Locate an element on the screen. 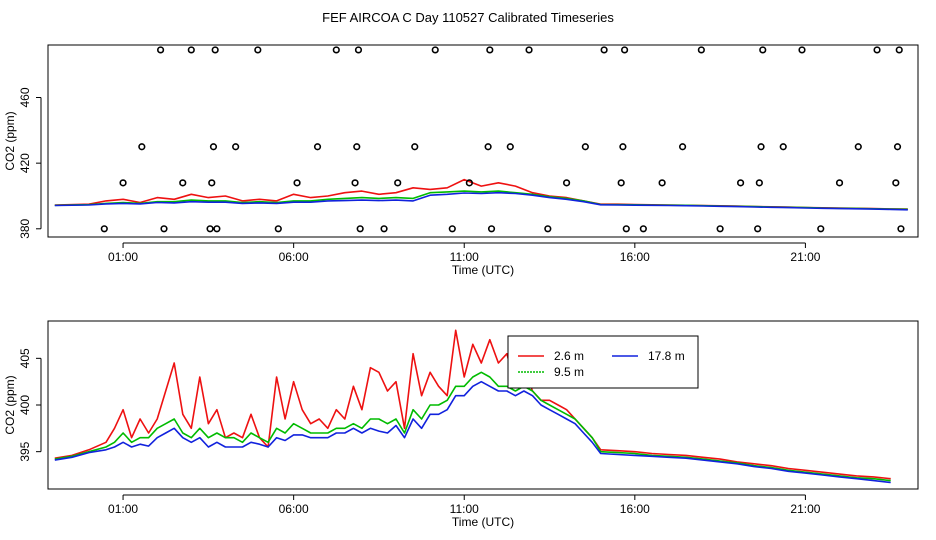 This screenshot has width=936, height=540. y-tick-label: 395 is located at coordinates (25, 451).